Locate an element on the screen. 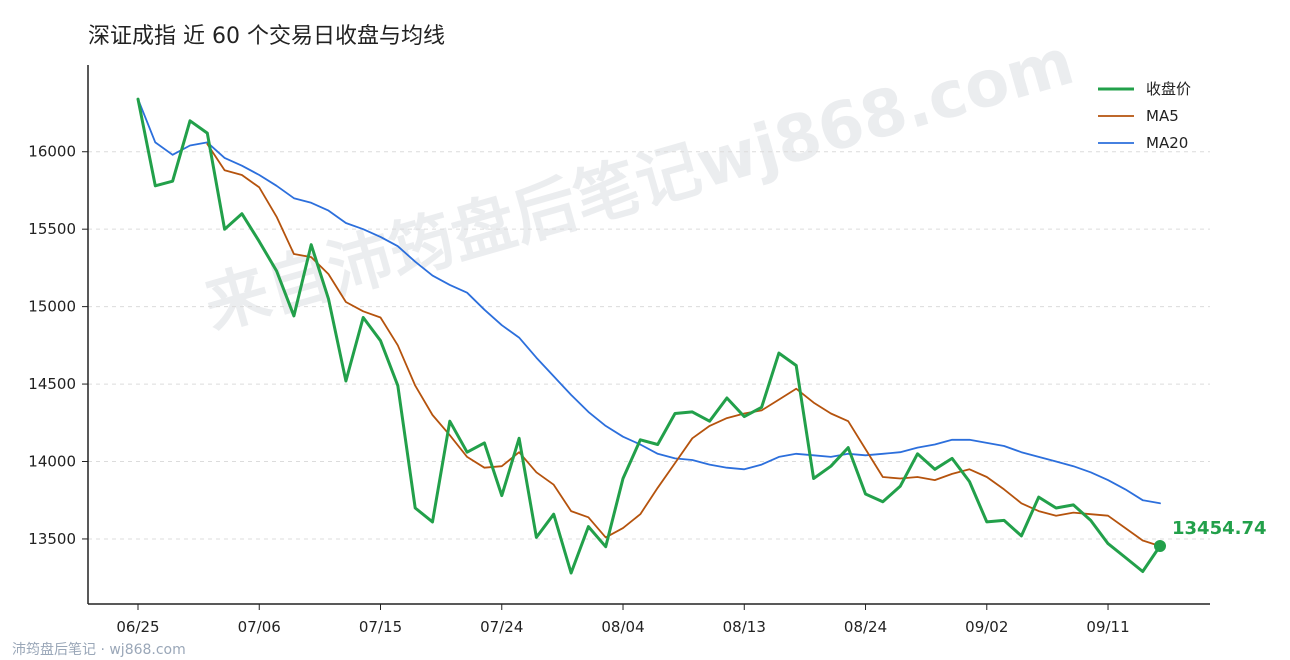  footer-source: 沛筠盘后笔记 · wj868.com is located at coordinates (99, 650).